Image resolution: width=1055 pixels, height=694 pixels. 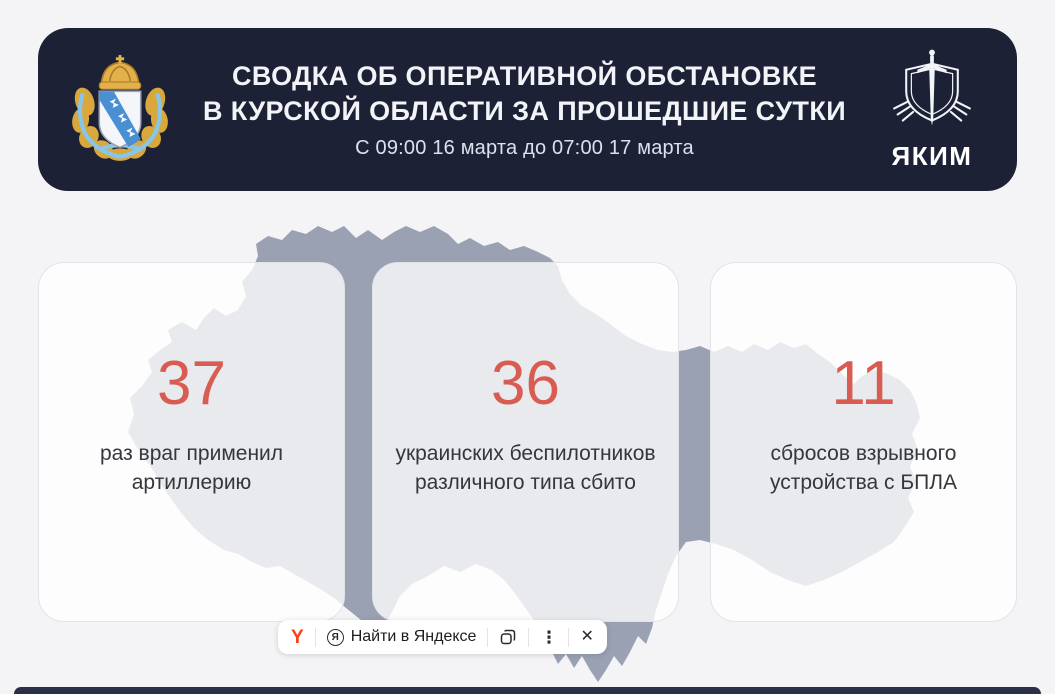 I want to click on yandex-search-icon: Я, so click(x=335, y=637).